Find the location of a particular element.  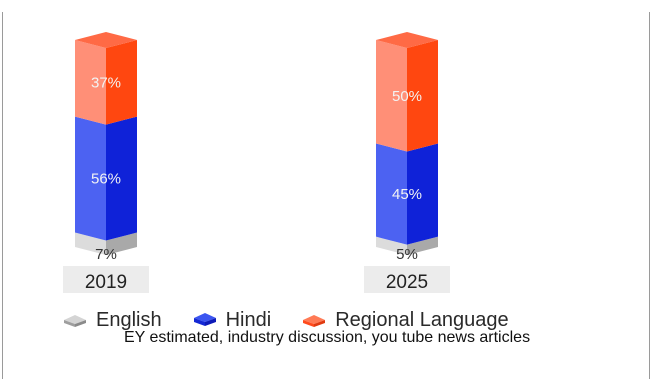

bar-2025-hindi-left-face is located at coordinates (391, 194).